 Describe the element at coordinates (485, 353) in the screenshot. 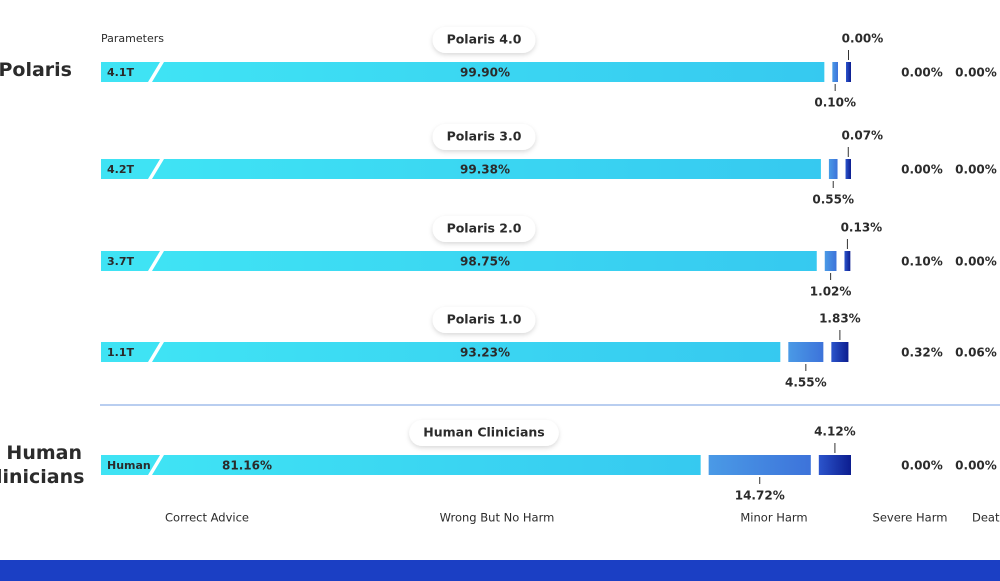

I see `value-label: 93.23%` at that location.